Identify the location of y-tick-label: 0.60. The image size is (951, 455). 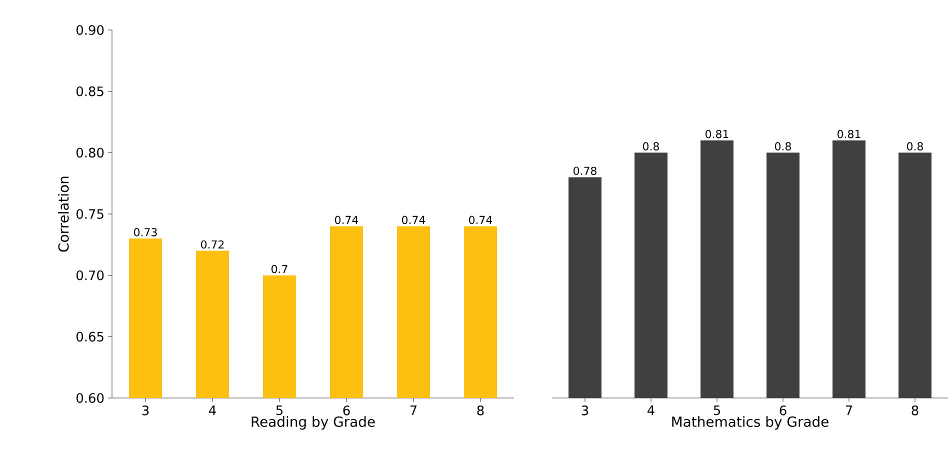
(90, 398).